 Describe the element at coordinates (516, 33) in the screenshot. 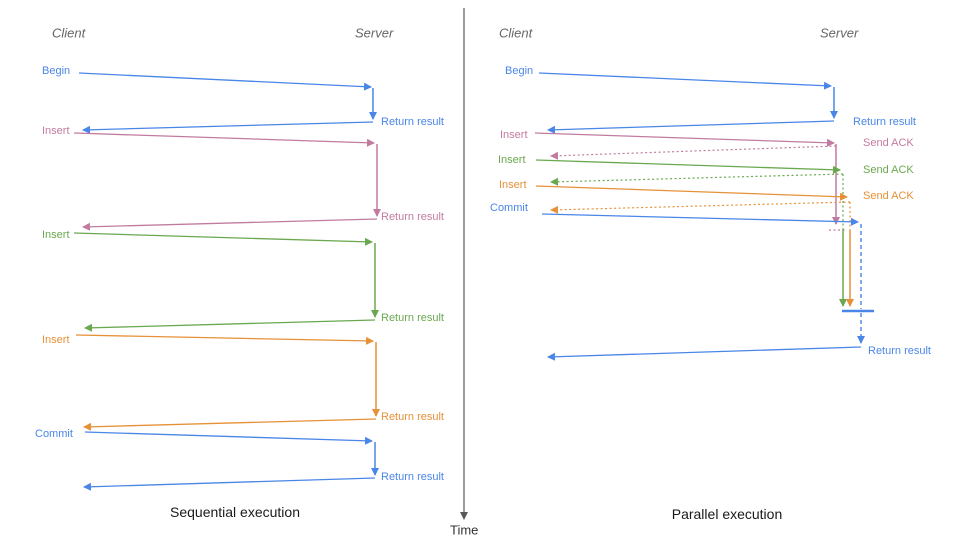

I see `parallel-client-header: Client` at that location.